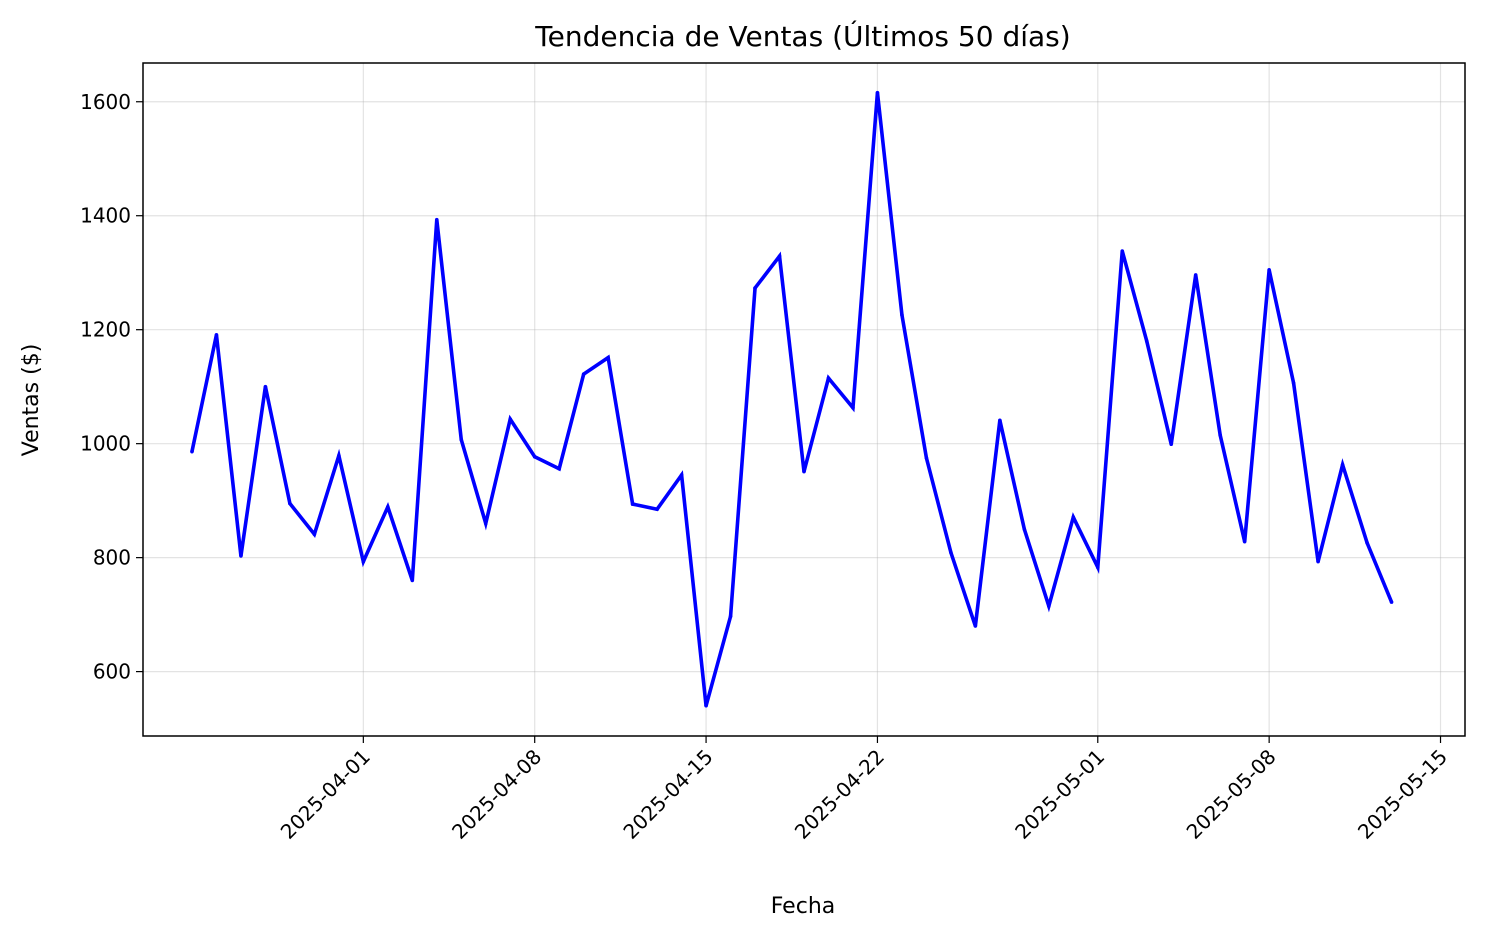 This screenshot has width=1512, height=944. I want to click on y-tick-label: 1000, so click(105, 444).